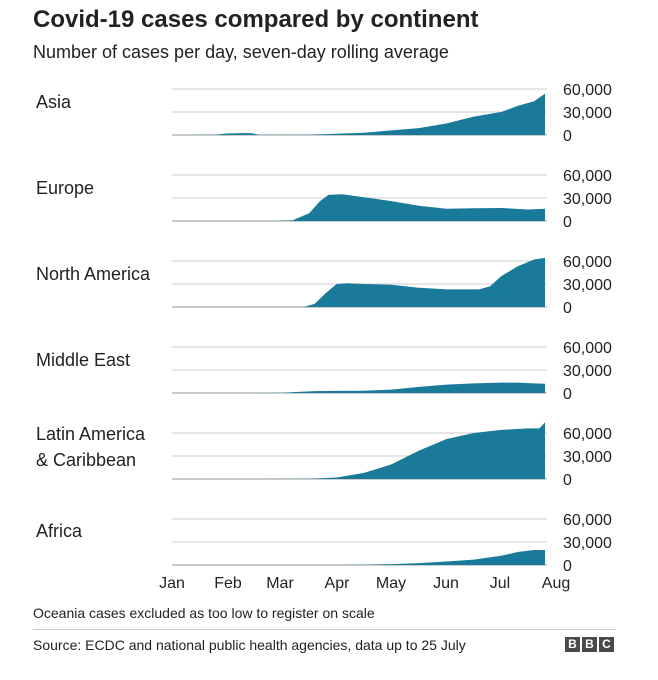 Image resolution: width=658 pixels, height=680 pixels. Describe the element at coordinates (65, 188) in the screenshot. I see `region-label: Europe` at that location.